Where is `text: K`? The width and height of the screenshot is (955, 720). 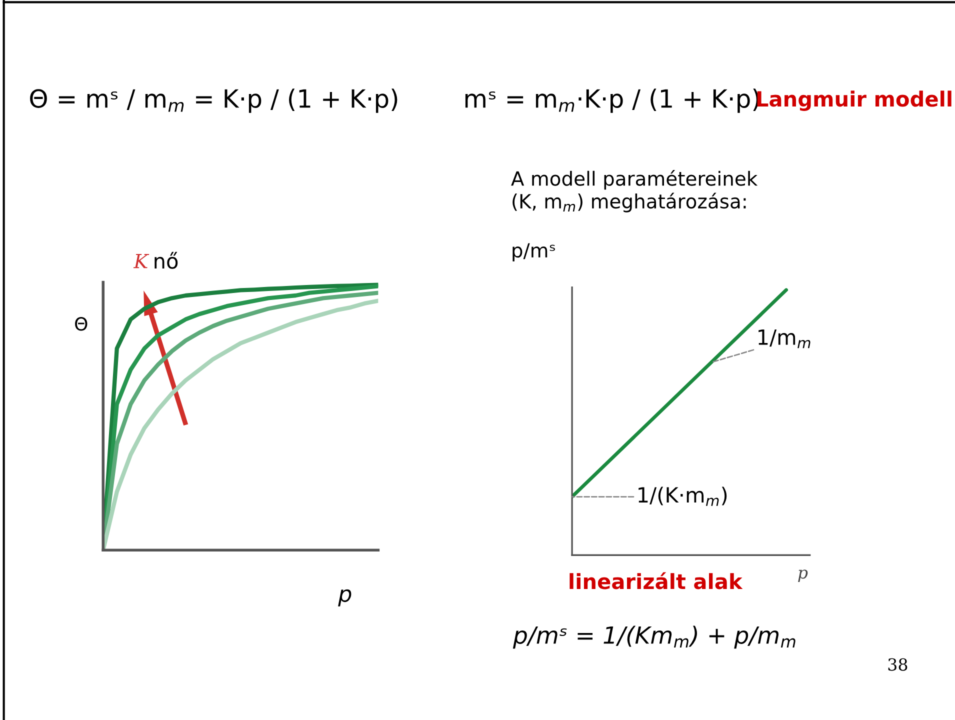 text: K is located at coordinates (141, 261).